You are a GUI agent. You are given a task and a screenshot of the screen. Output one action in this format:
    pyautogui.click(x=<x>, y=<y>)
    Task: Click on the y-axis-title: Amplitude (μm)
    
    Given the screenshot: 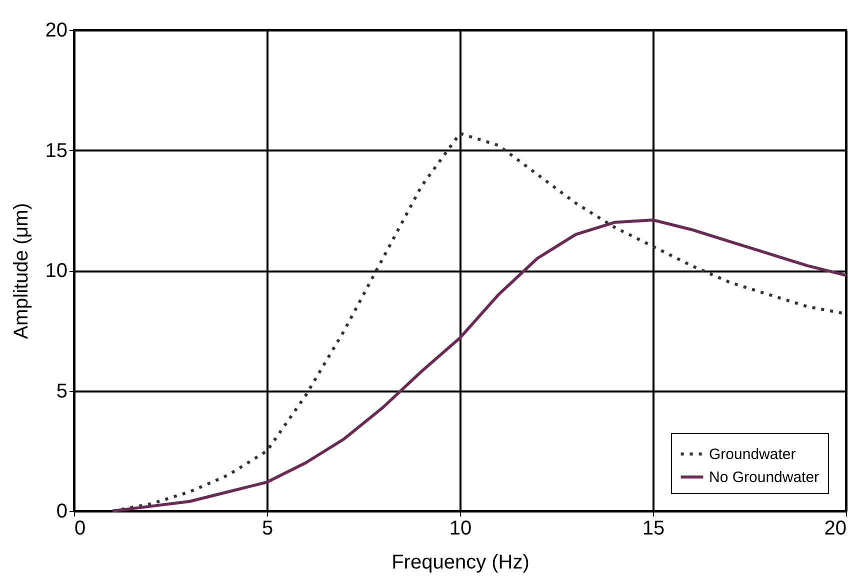 What is the action you would take?
    pyautogui.click(x=21, y=271)
    